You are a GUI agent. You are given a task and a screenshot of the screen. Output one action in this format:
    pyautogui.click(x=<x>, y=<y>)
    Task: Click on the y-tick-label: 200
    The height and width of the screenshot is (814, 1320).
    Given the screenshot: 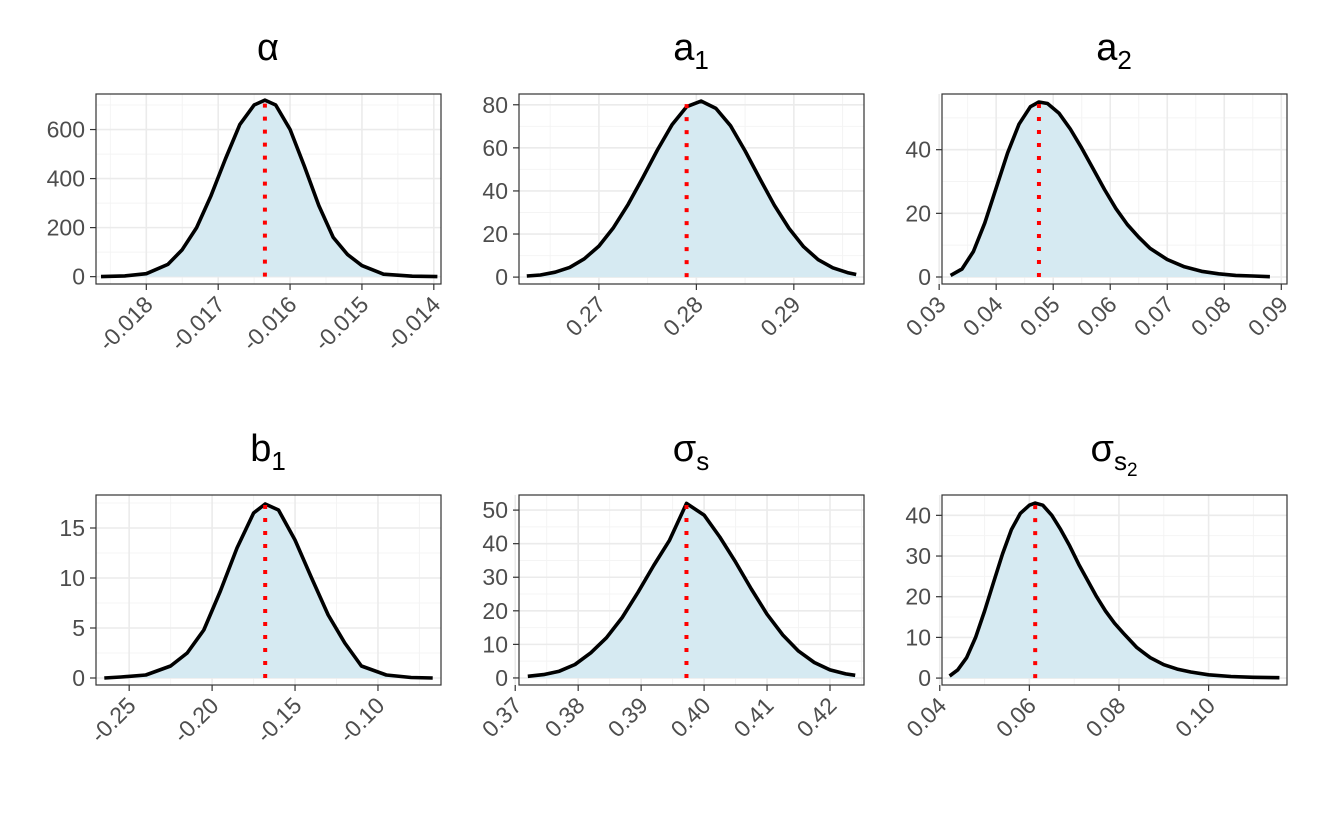 What is the action you would take?
    pyautogui.click(x=66, y=228)
    